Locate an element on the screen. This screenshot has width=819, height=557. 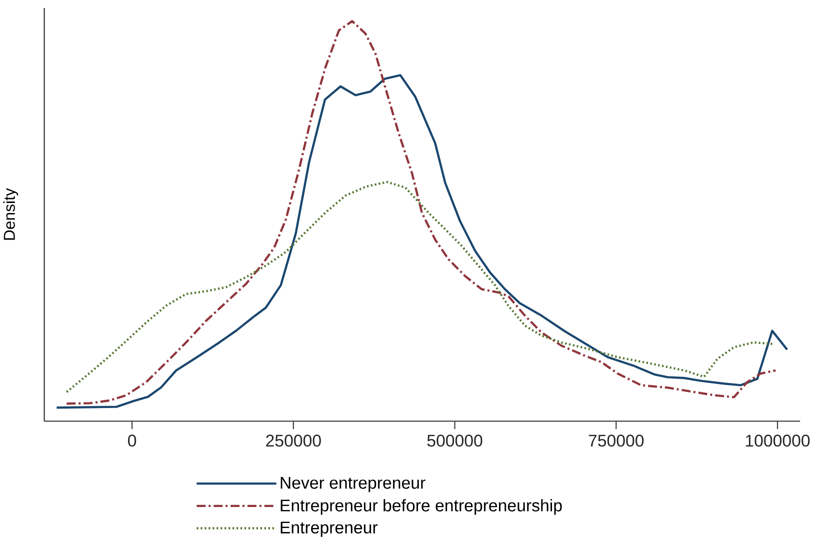
x-tick-label: 750000 is located at coordinates (616, 440).